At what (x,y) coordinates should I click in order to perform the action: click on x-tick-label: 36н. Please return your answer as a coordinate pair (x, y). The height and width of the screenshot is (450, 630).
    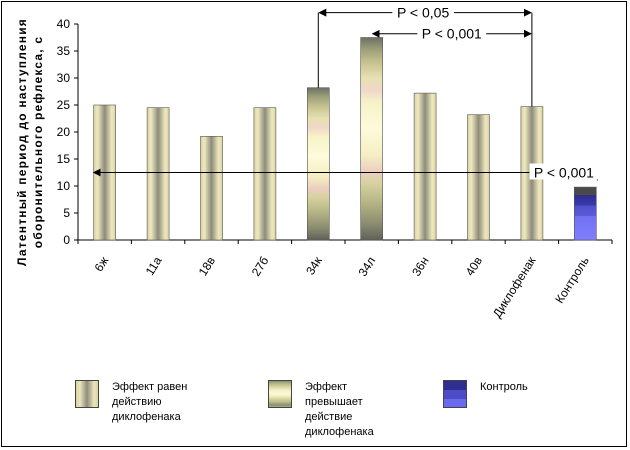
    Looking at the image, I should click on (420, 266).